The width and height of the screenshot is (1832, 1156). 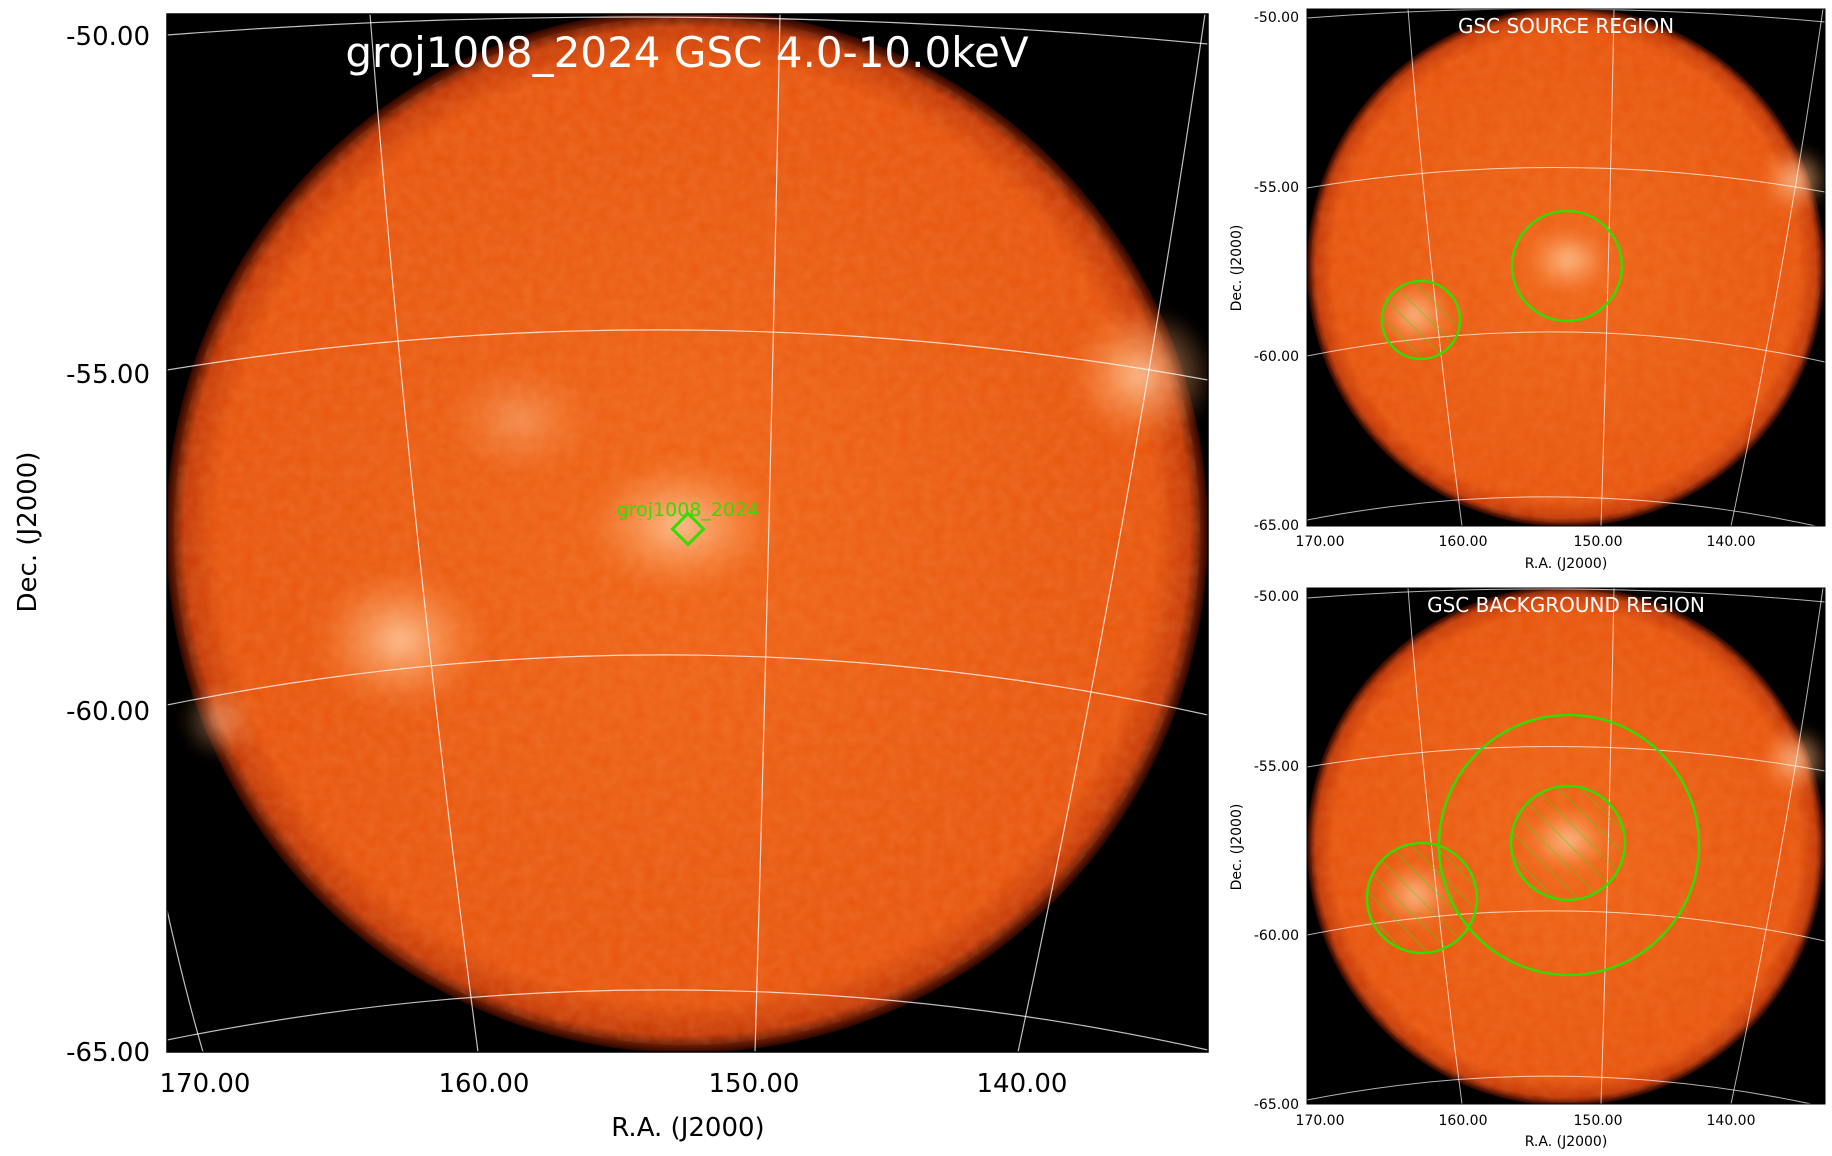 What do you see at coordinates (1526, 542) in the screenshot?
I see `source-ra-ticks: 170.00 160.00 150.00 140.00` at bounding box center [1526, 542].